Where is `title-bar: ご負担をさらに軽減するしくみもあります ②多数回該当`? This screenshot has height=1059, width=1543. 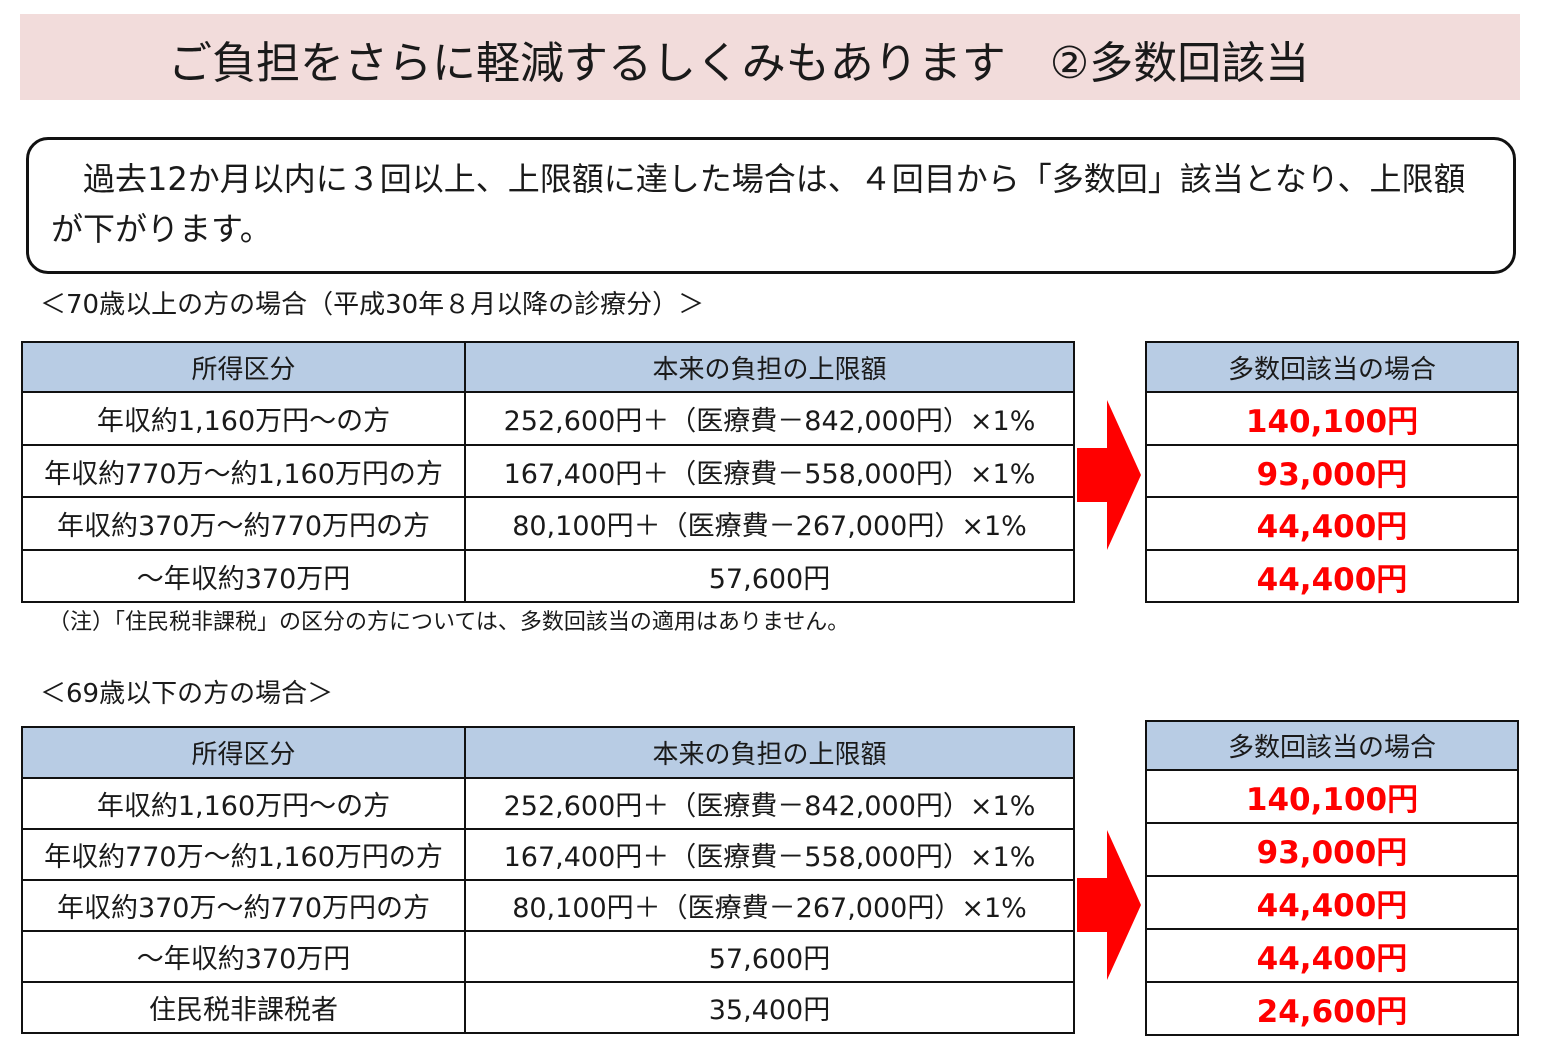 title-bar: ご負担をさらに軽減するしくみもあります ②多数回該当 is located at coordinates (770, 57).